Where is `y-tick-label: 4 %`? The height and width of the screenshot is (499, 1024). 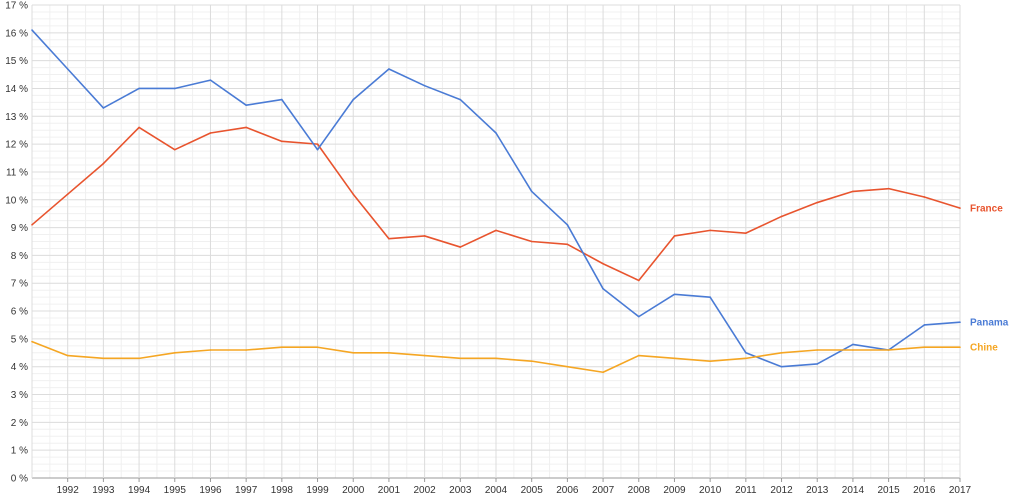
y-tick-label: 4 % is located at coordinates (19, 367).